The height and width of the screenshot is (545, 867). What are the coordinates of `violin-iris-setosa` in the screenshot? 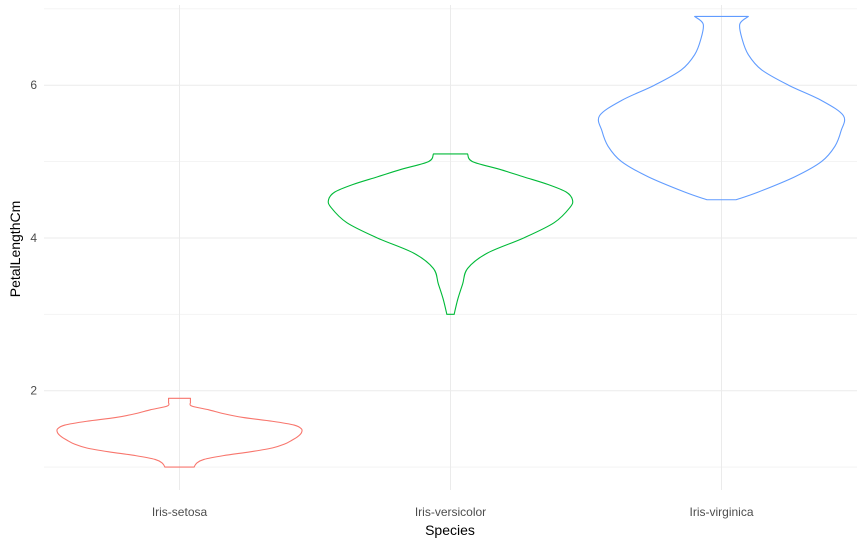 It's located at (179, 432).